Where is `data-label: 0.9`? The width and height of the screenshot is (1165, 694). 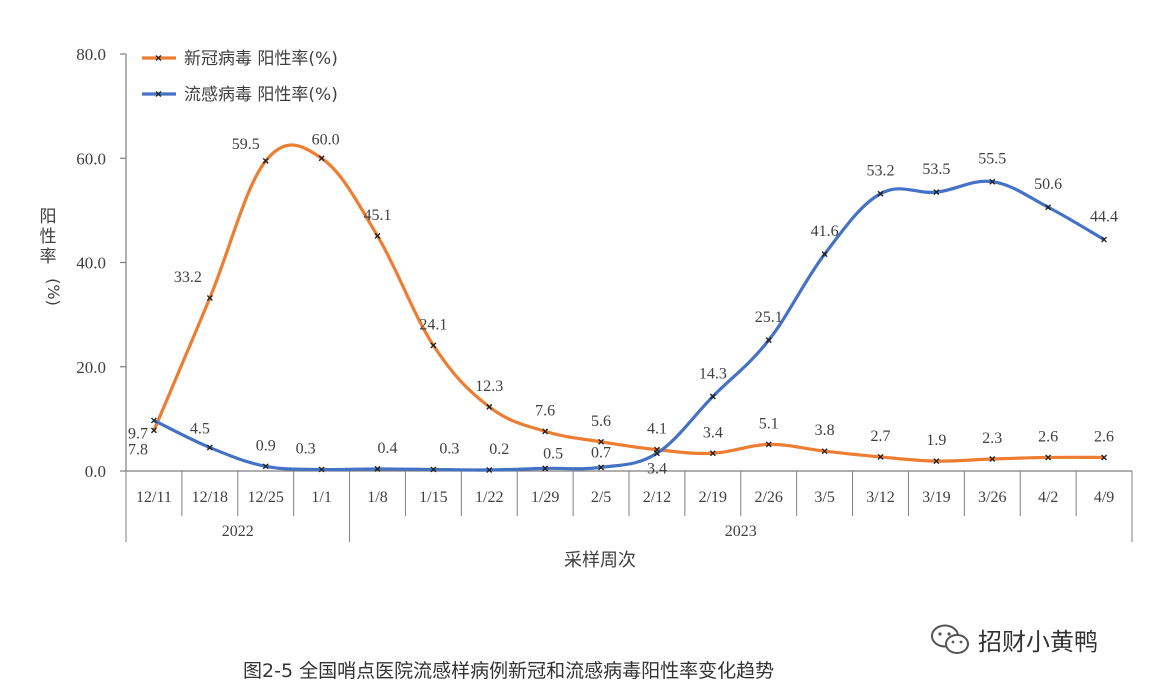 data-label: 0.9 is located at coordinates (266, 445).